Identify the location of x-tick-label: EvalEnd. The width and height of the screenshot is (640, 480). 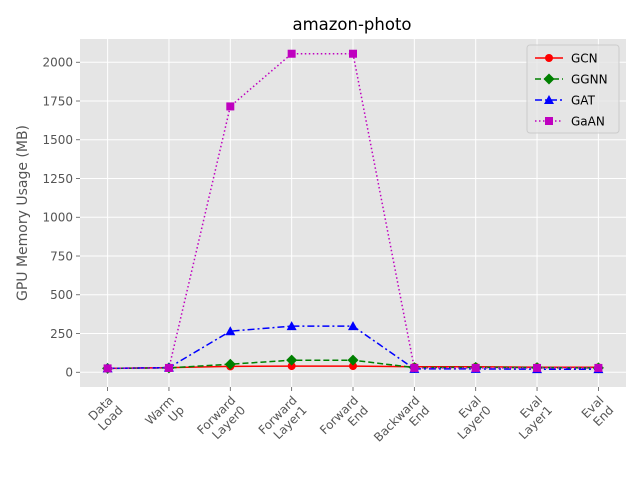
(598, 412).